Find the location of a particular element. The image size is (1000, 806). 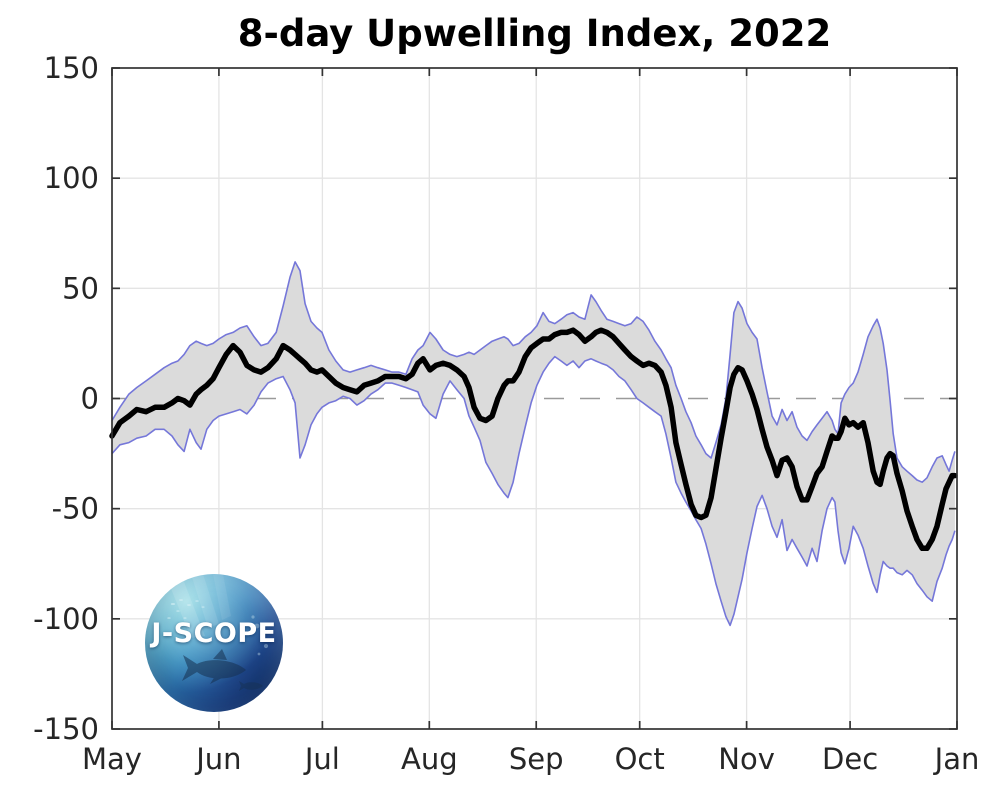

logo-art is located at coordinates (217, 632).